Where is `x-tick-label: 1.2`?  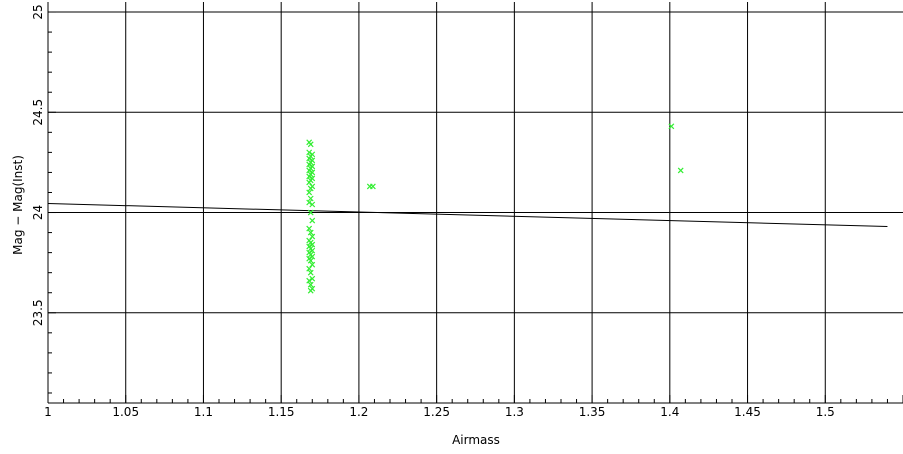 x-tick-label: 1.2 is located at coordinates (358, 412).